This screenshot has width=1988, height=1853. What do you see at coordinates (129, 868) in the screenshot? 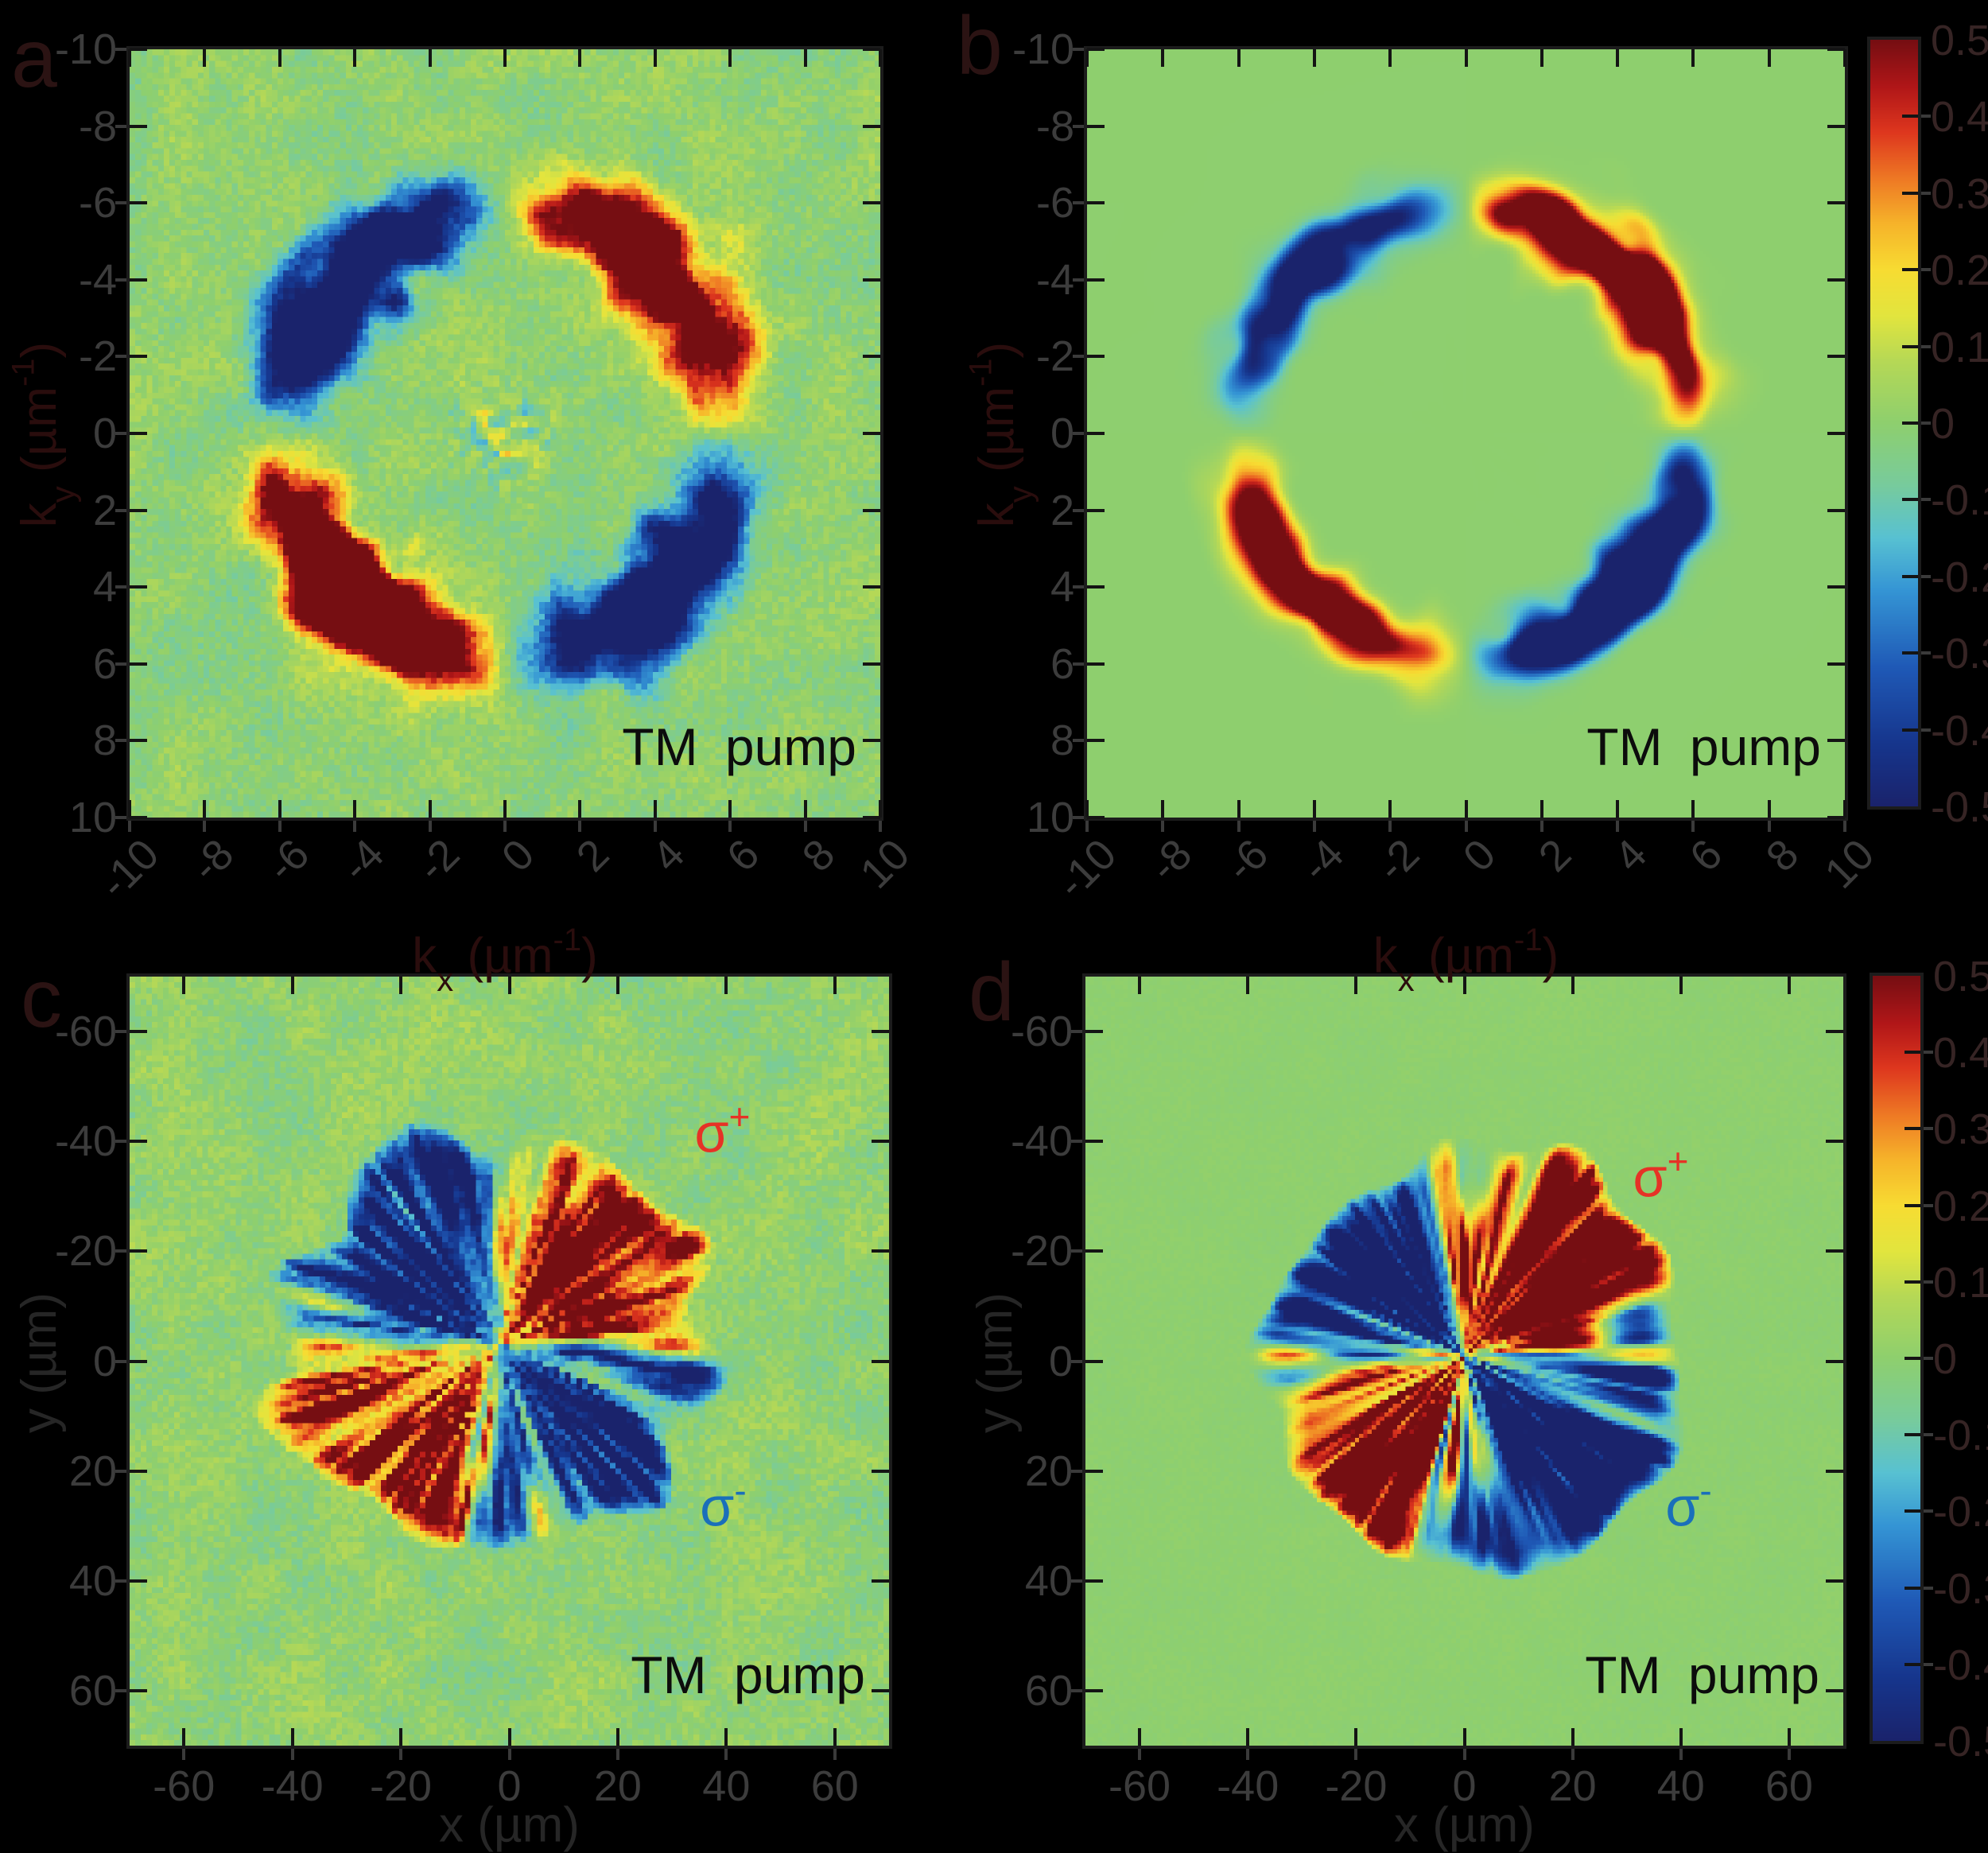
I see `x-tick-label: -10` at bounding box center [129, 868].